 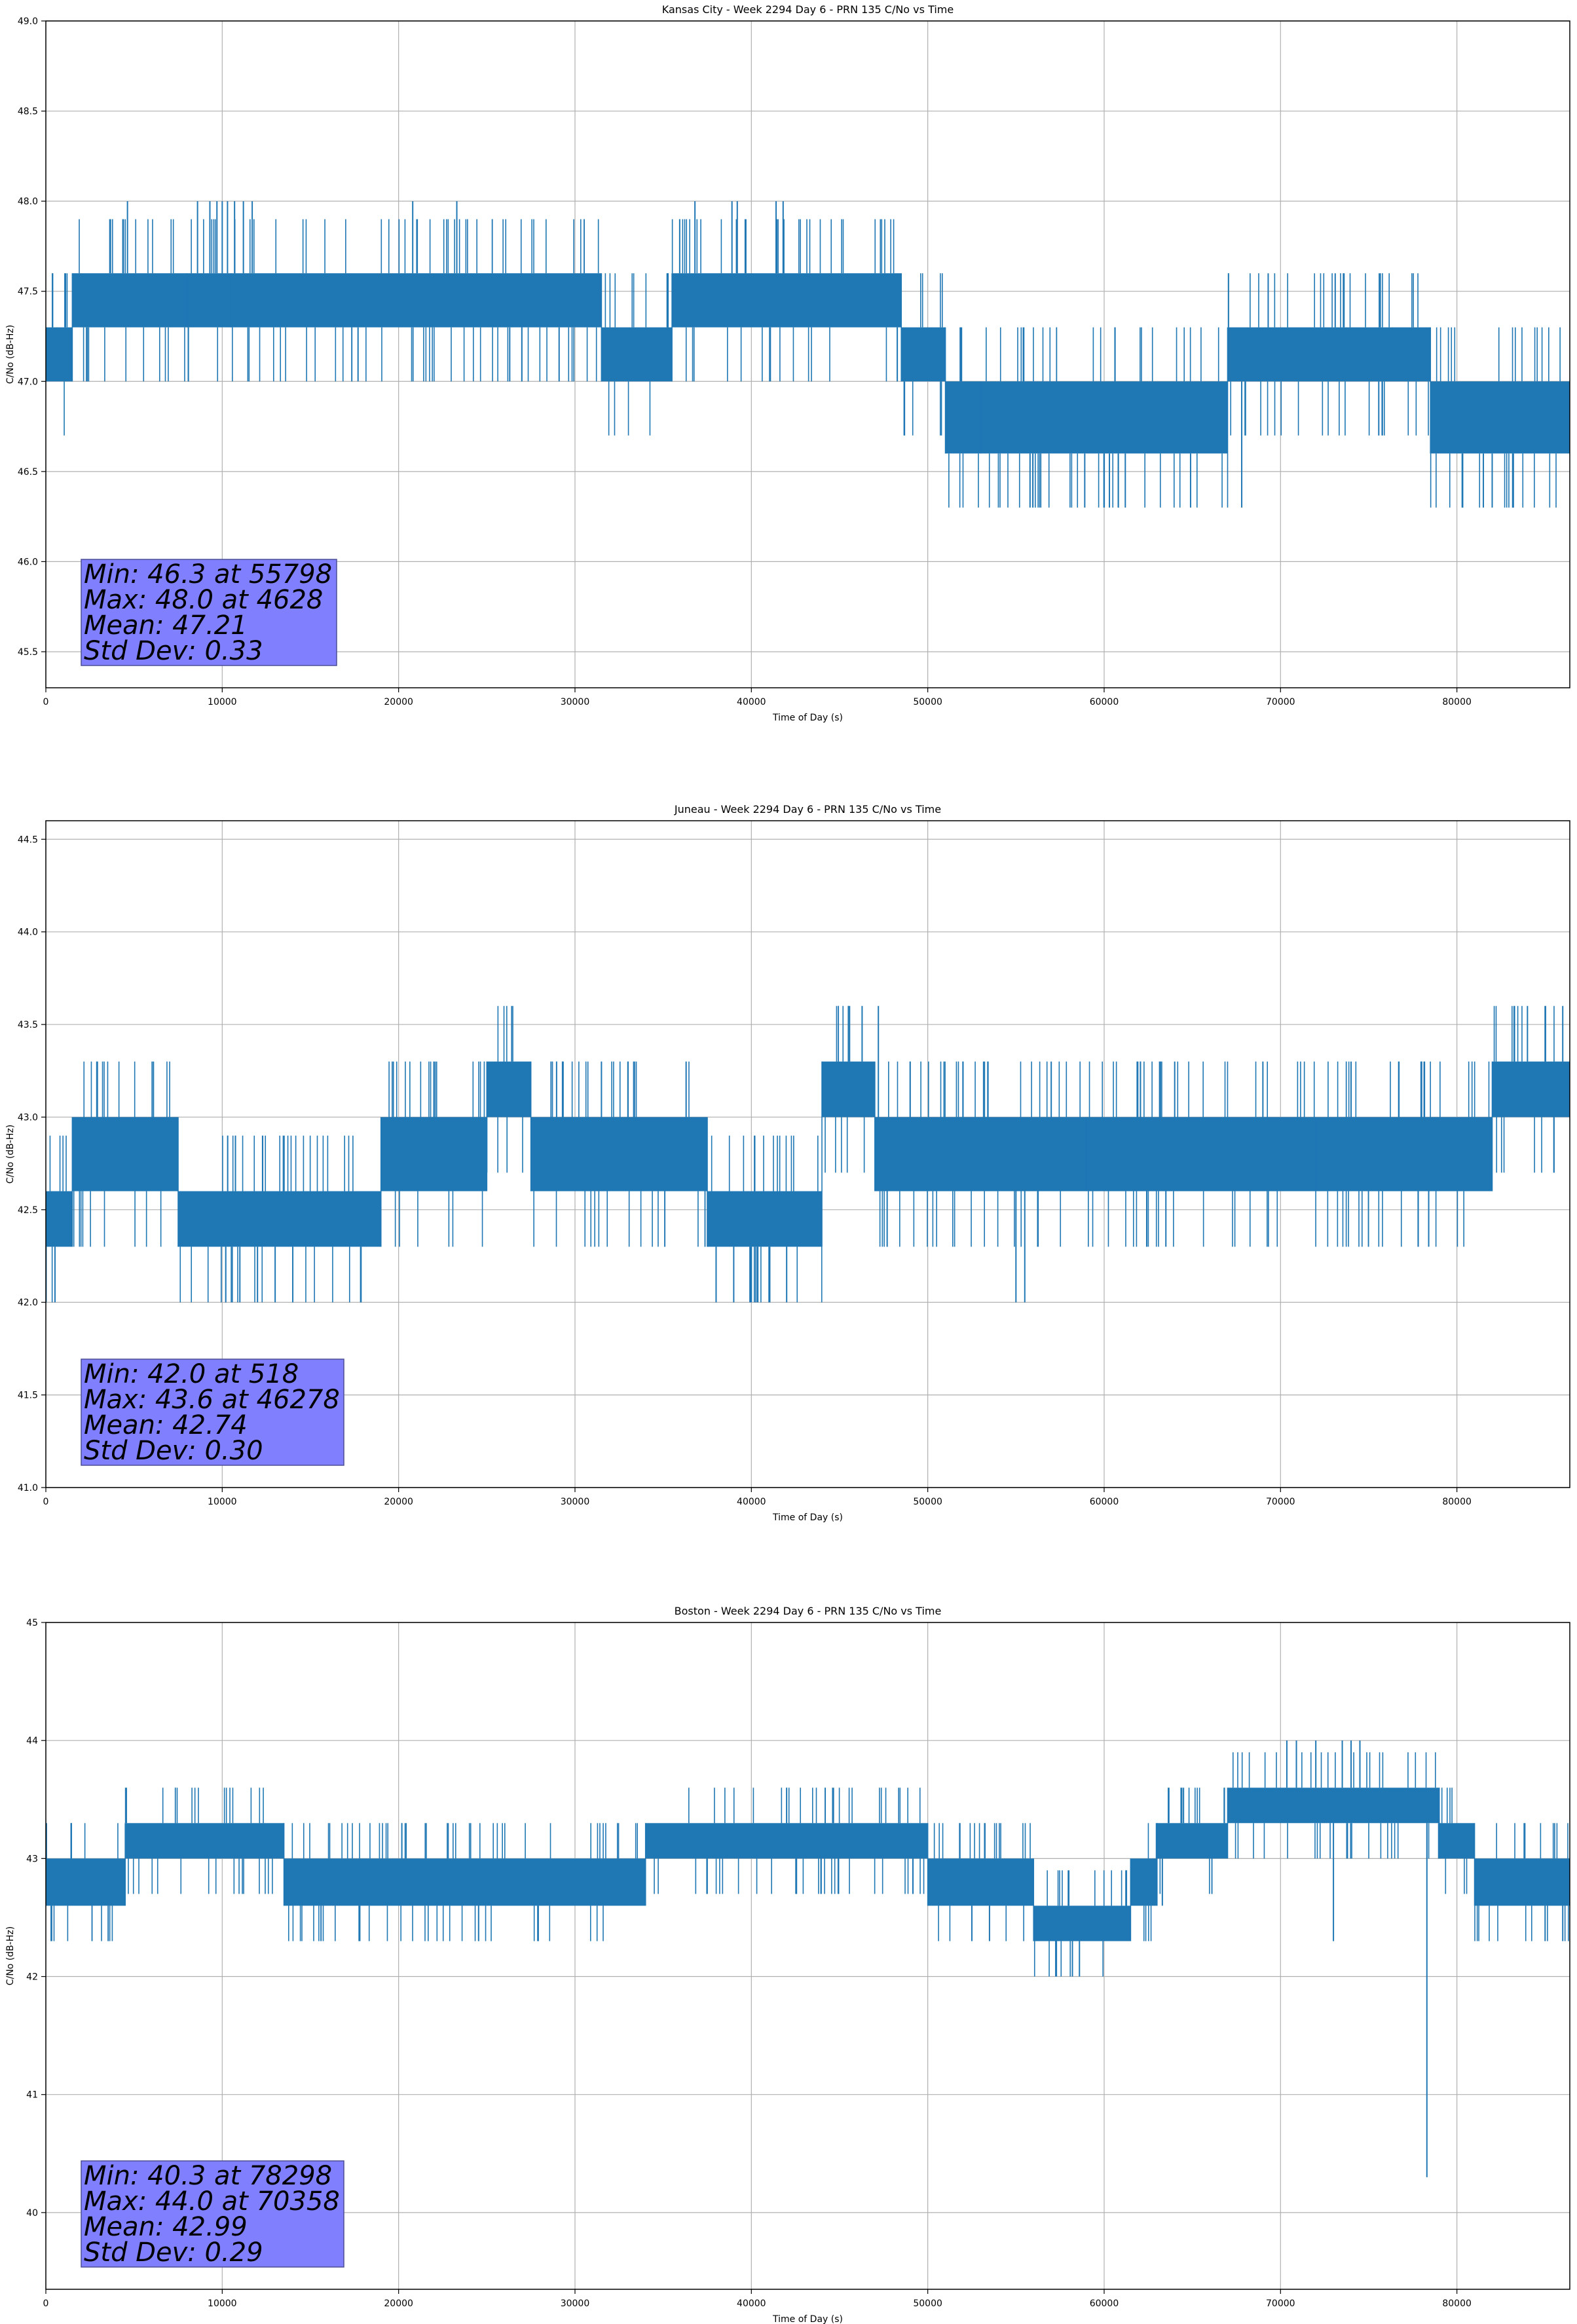 I want to click on y-tick-label: 47.0, so click(x=28, y=382).